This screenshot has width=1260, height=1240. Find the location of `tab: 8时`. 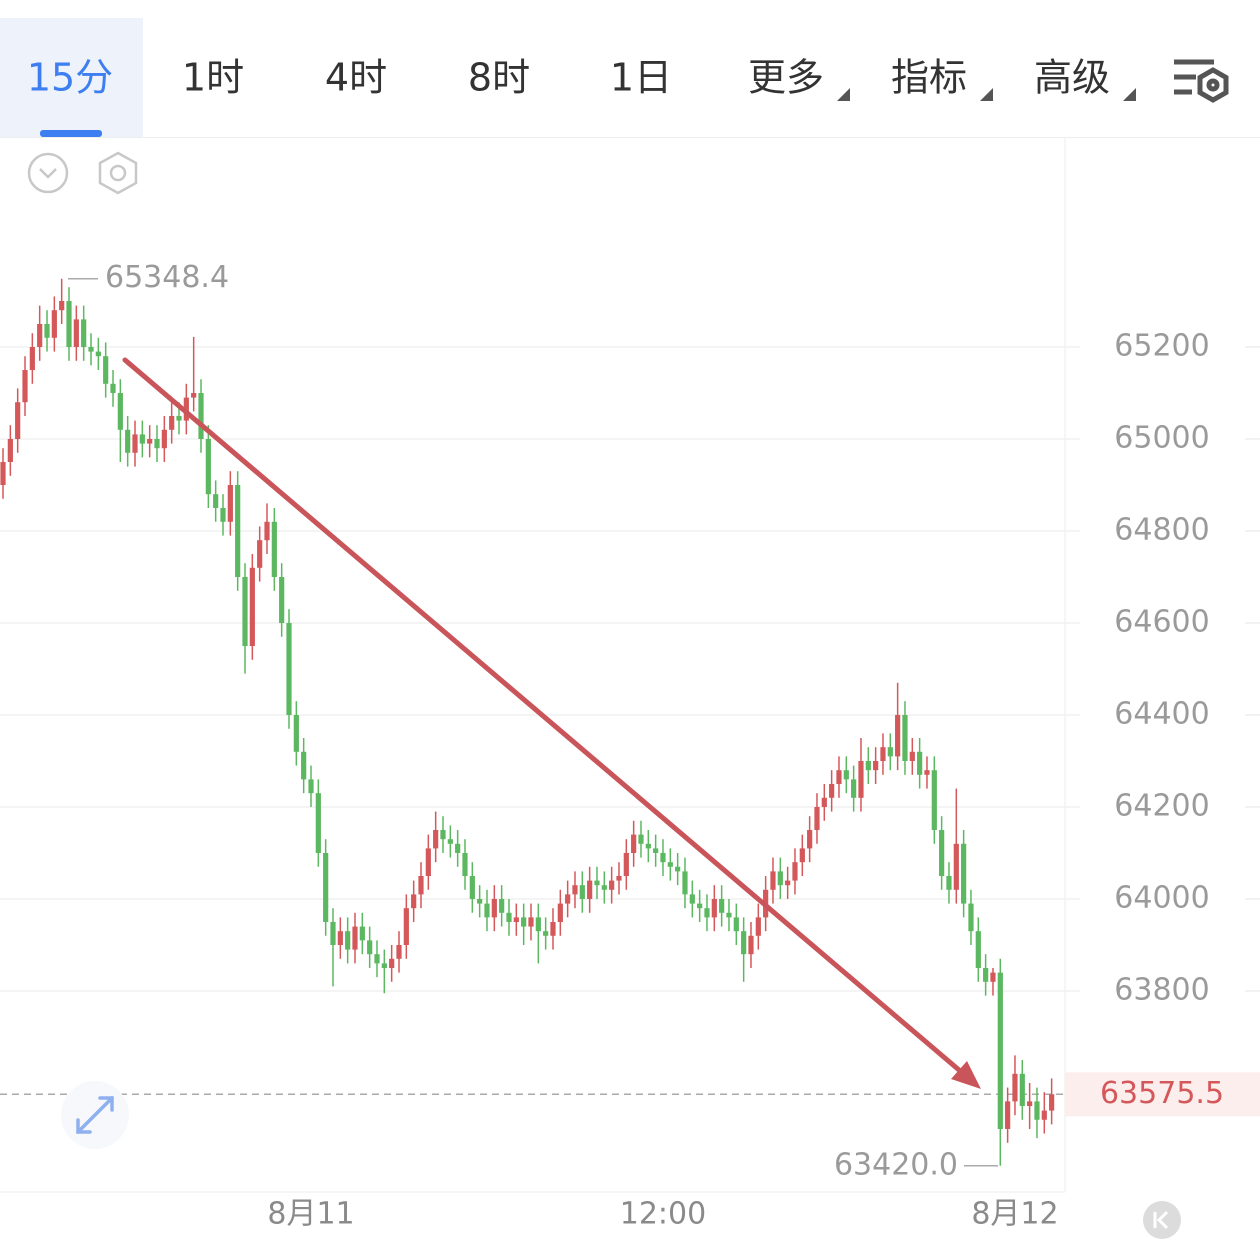

tab: 8时 is located at coordinates (499, 78).